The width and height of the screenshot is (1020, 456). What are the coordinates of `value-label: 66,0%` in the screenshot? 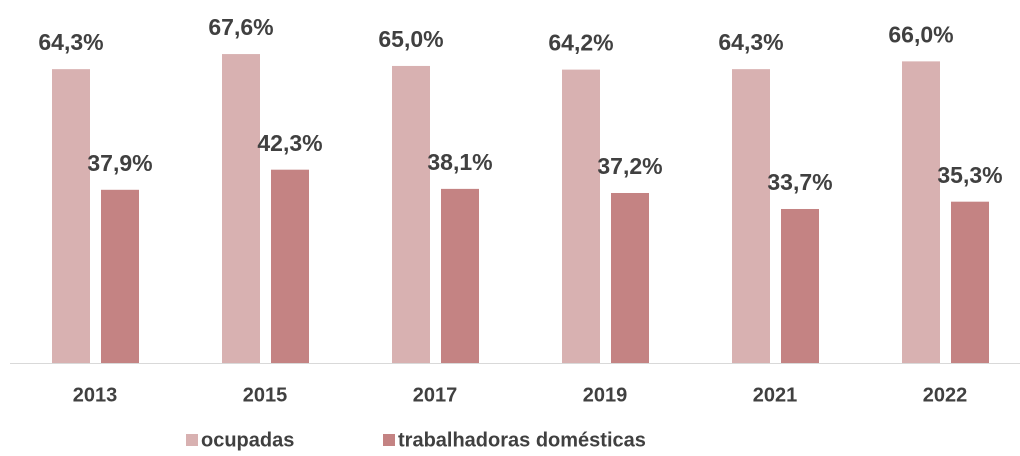 It's located at (920, 34).